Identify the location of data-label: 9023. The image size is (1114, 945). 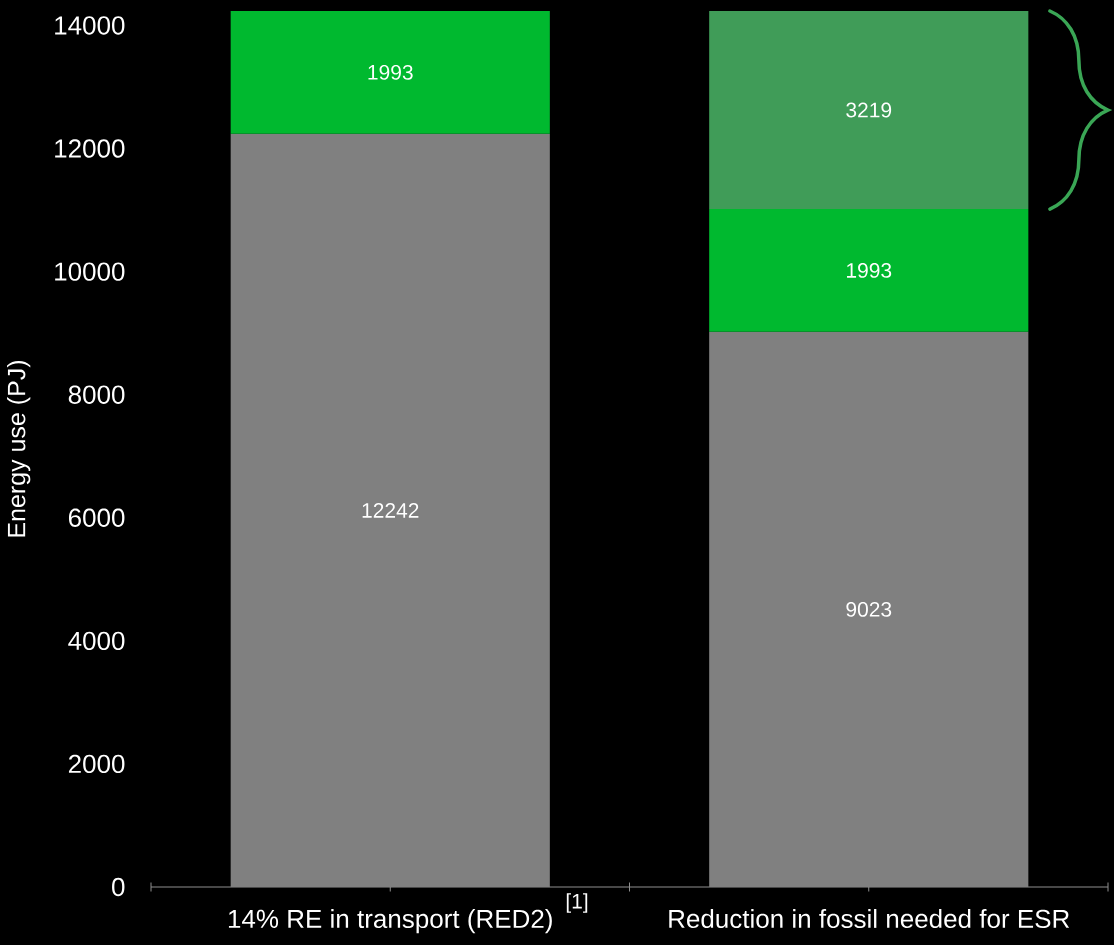
(869, 609).